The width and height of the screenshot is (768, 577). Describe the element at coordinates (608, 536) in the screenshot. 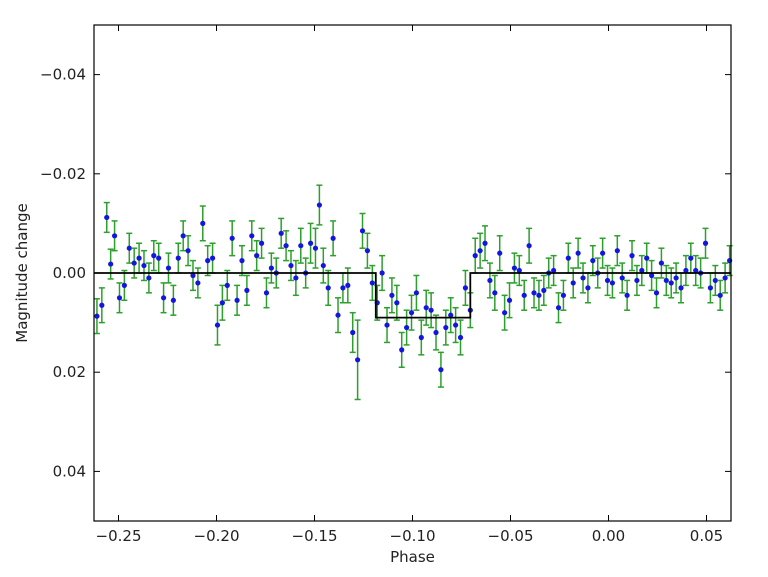

I see `x-tick-label: 0.00` at that location.